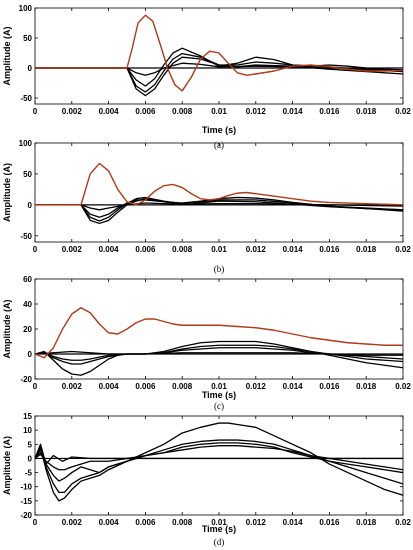 The height and width of the screenshot is (550, 413). What do you see at coordinates (26, 487) in the screenshot?
I see `y-tick-label: -10` at bounding box center [26, 487].